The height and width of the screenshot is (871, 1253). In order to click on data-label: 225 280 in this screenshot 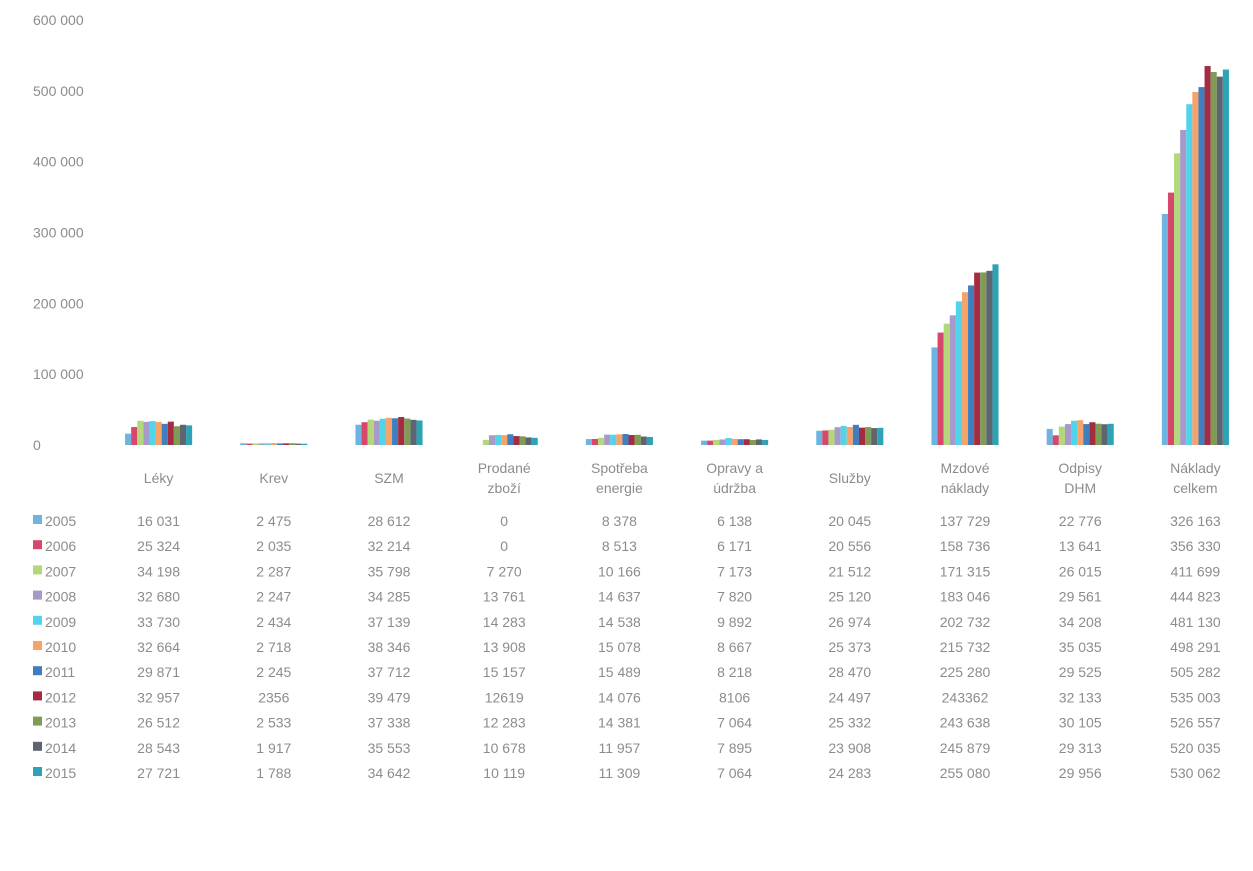, I will do `click(965, 672)`.